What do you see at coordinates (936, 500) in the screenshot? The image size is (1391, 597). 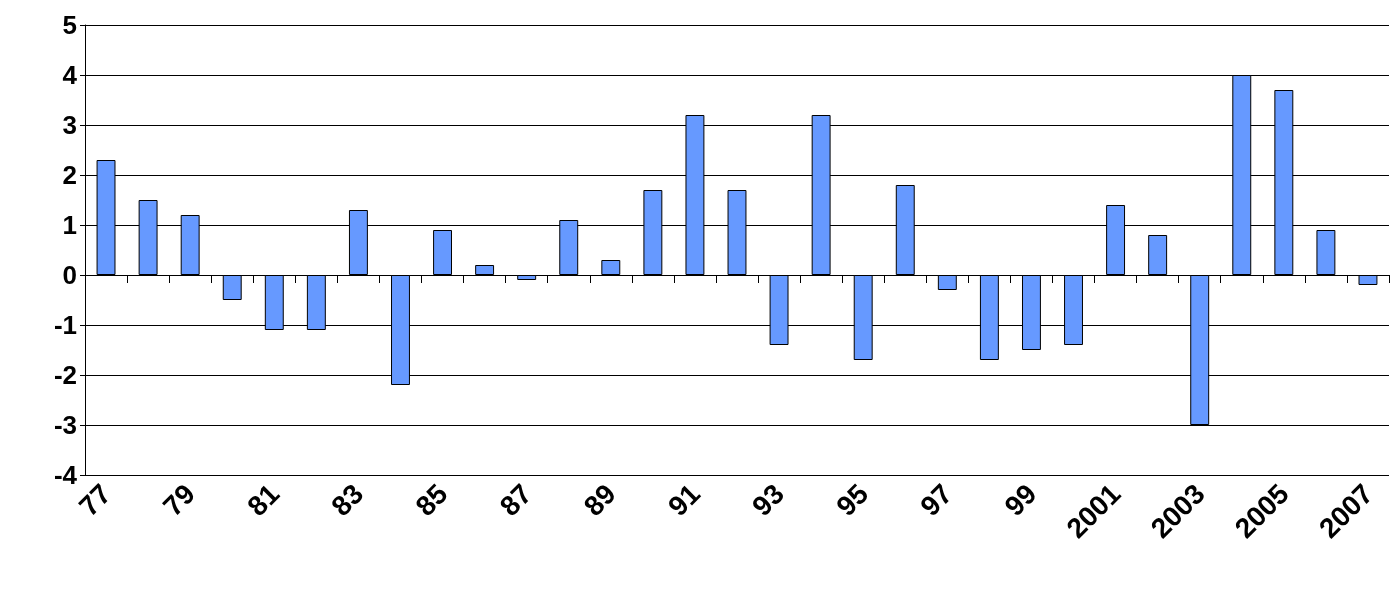 I see `x-tick-label: 97` at bounding box center [936, 500].